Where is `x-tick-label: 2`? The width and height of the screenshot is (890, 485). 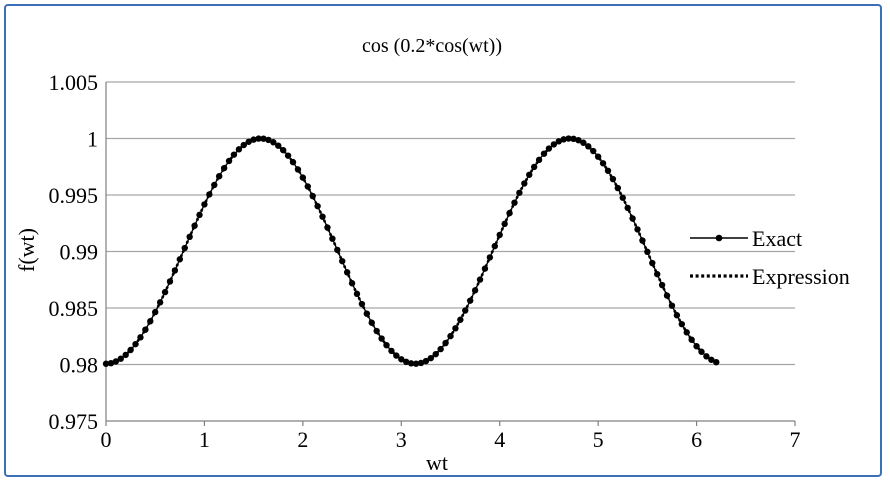 x-tick-label: 2 is located at coordinates (302, 439).